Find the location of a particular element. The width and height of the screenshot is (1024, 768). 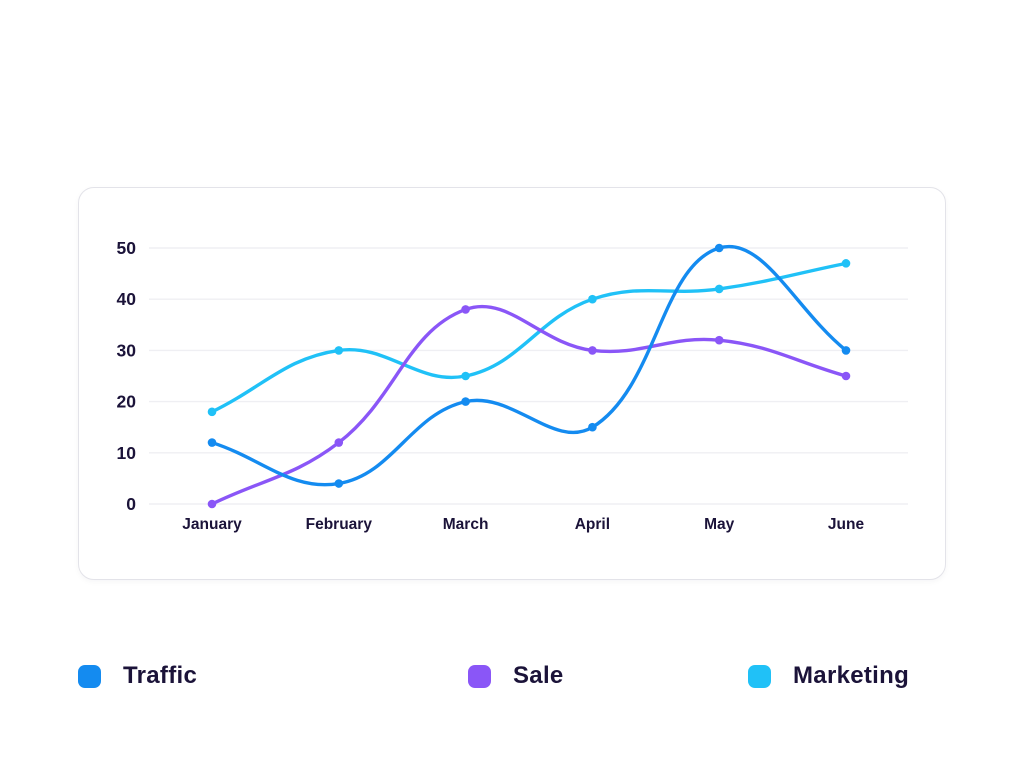

legend-item-sale: Sale is located at coordinates (516, 676).